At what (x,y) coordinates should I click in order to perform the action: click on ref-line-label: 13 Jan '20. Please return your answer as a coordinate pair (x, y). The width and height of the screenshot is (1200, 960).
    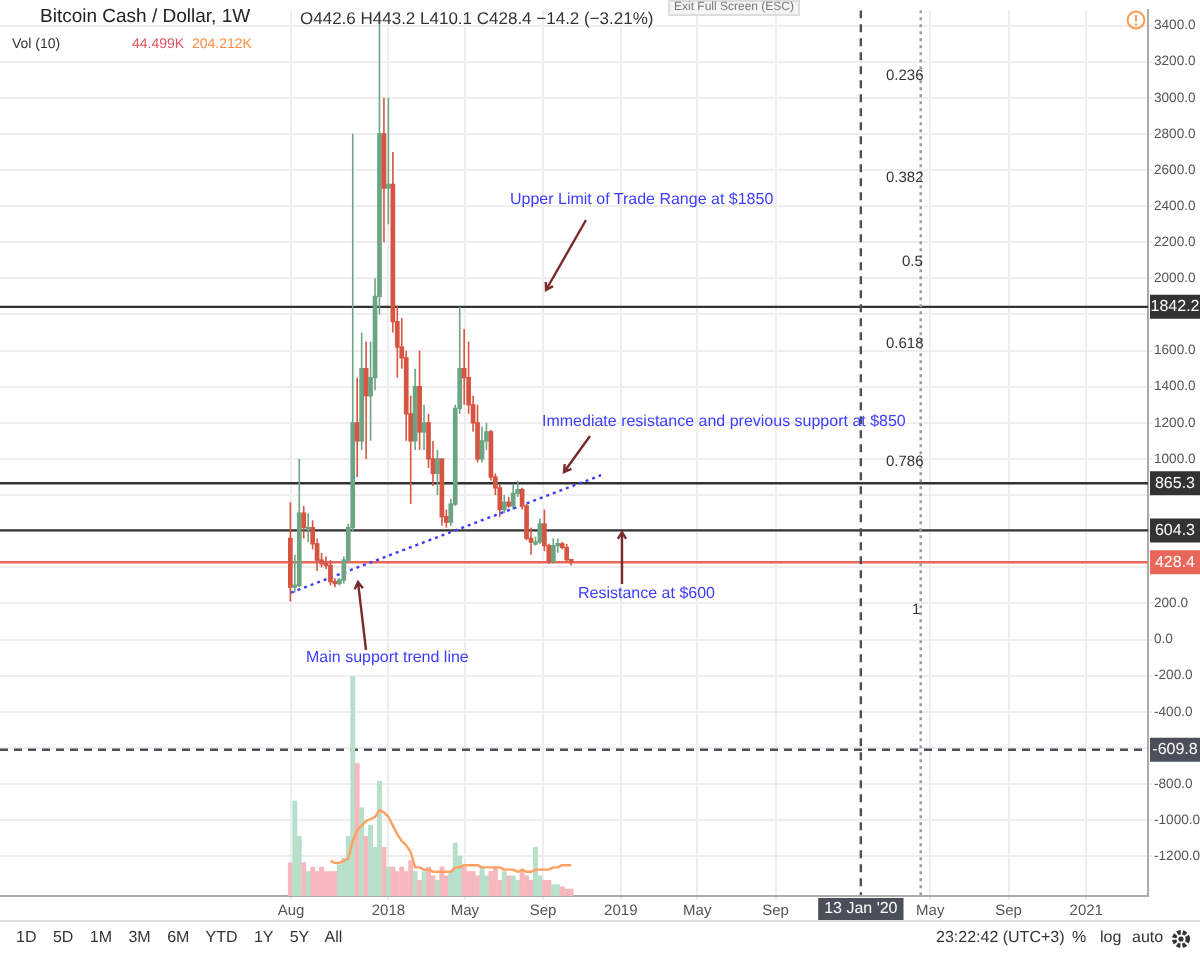
    Looking at the image, I should click on (861, 908).